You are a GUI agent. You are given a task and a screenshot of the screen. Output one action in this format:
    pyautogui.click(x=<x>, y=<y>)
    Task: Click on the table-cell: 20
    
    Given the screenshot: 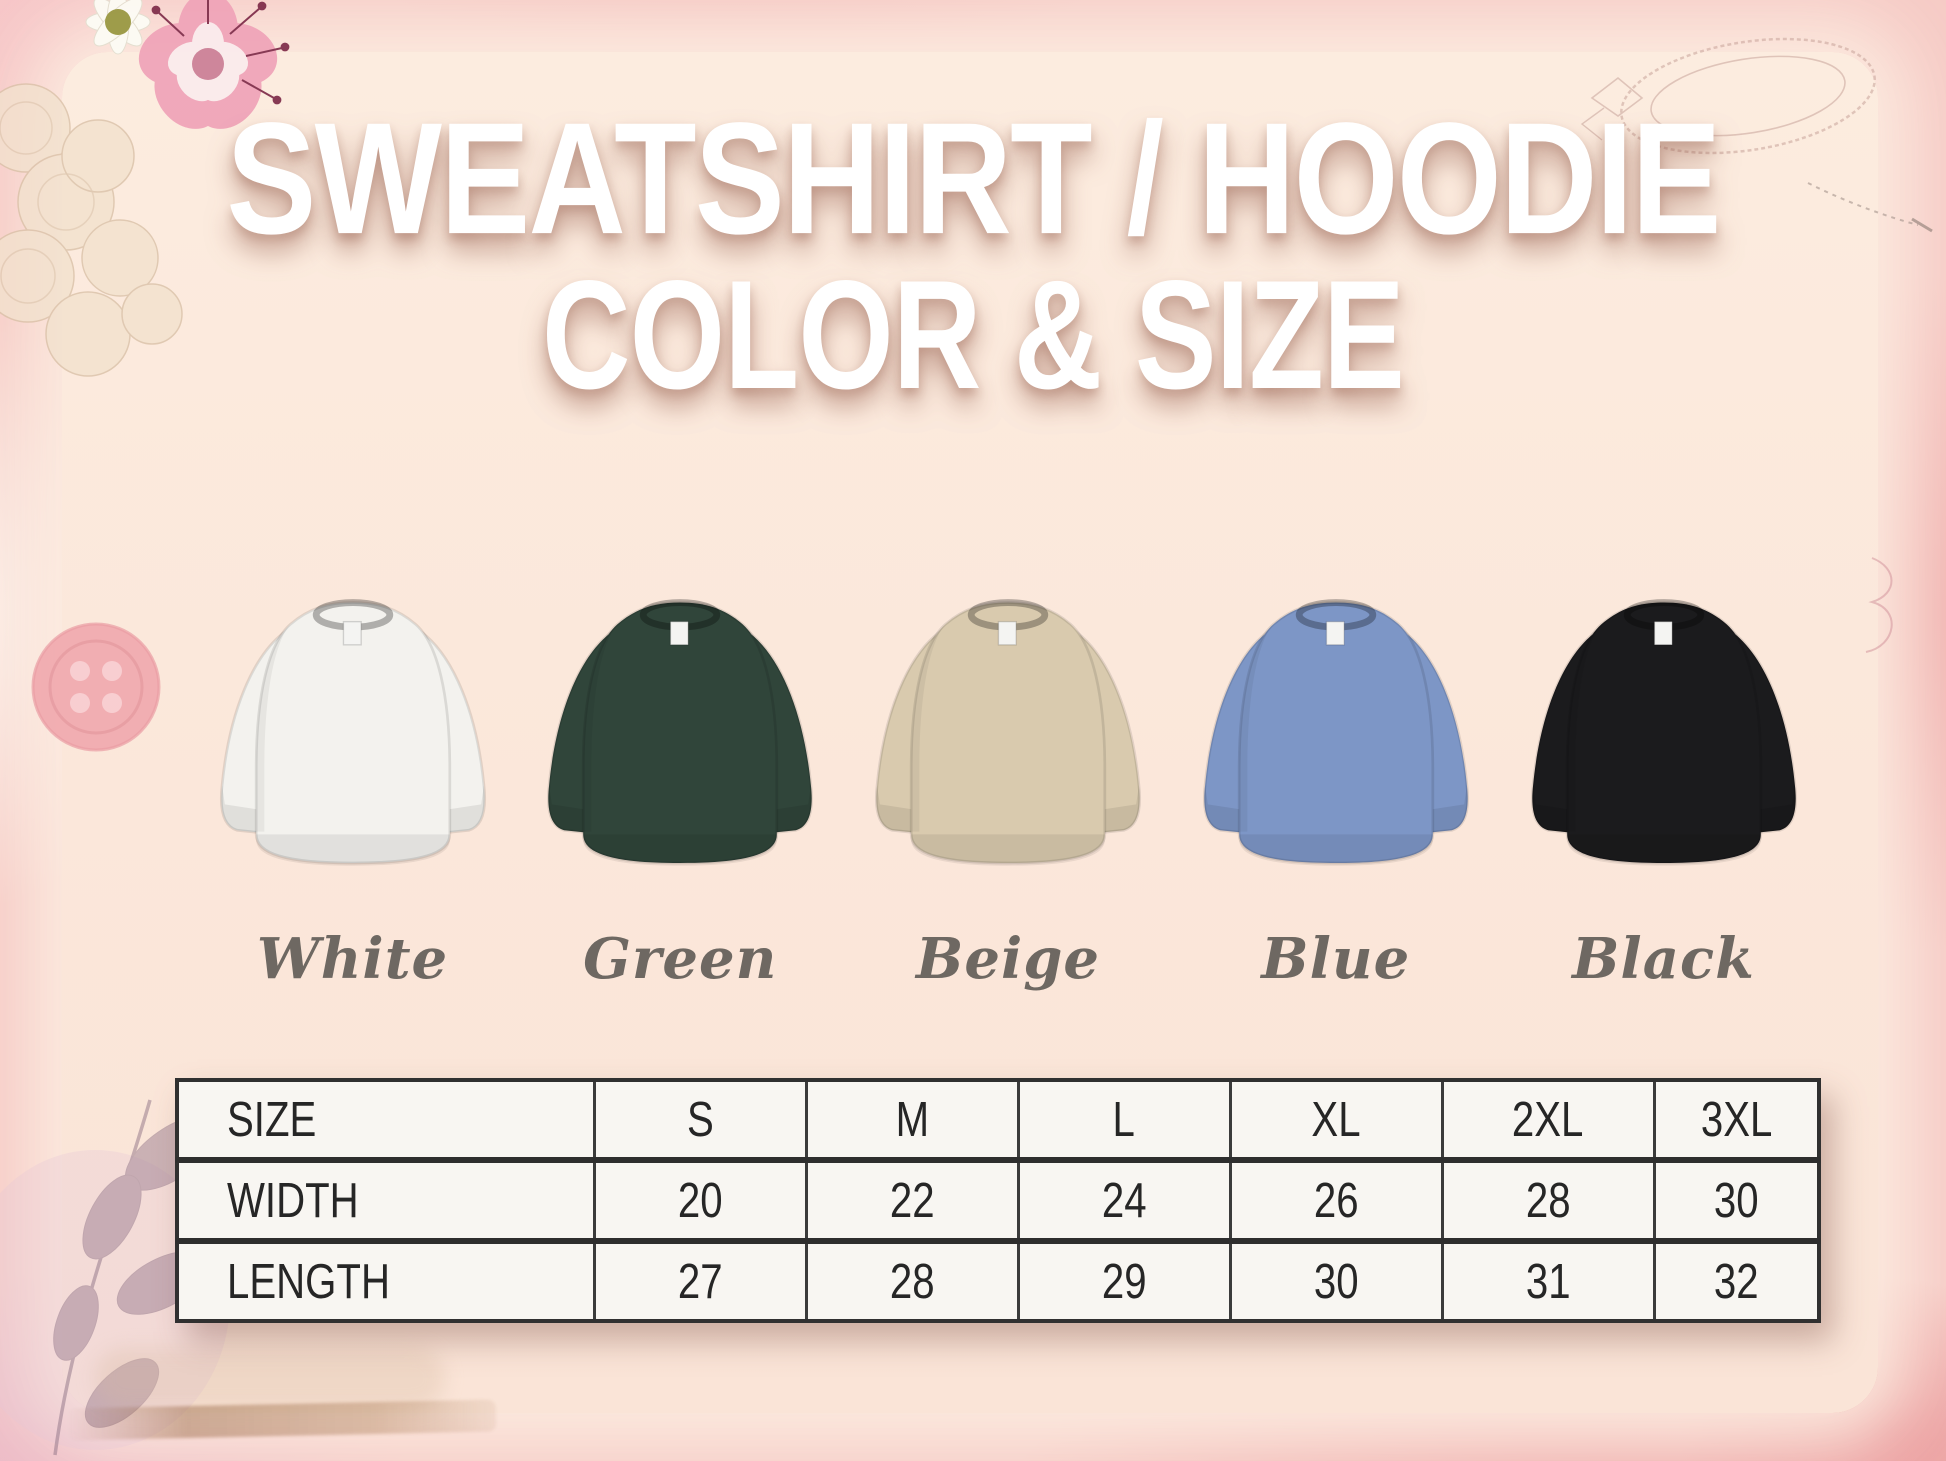 What is the action you would take?
    pyautogui.click(x=699, y=1199)
    